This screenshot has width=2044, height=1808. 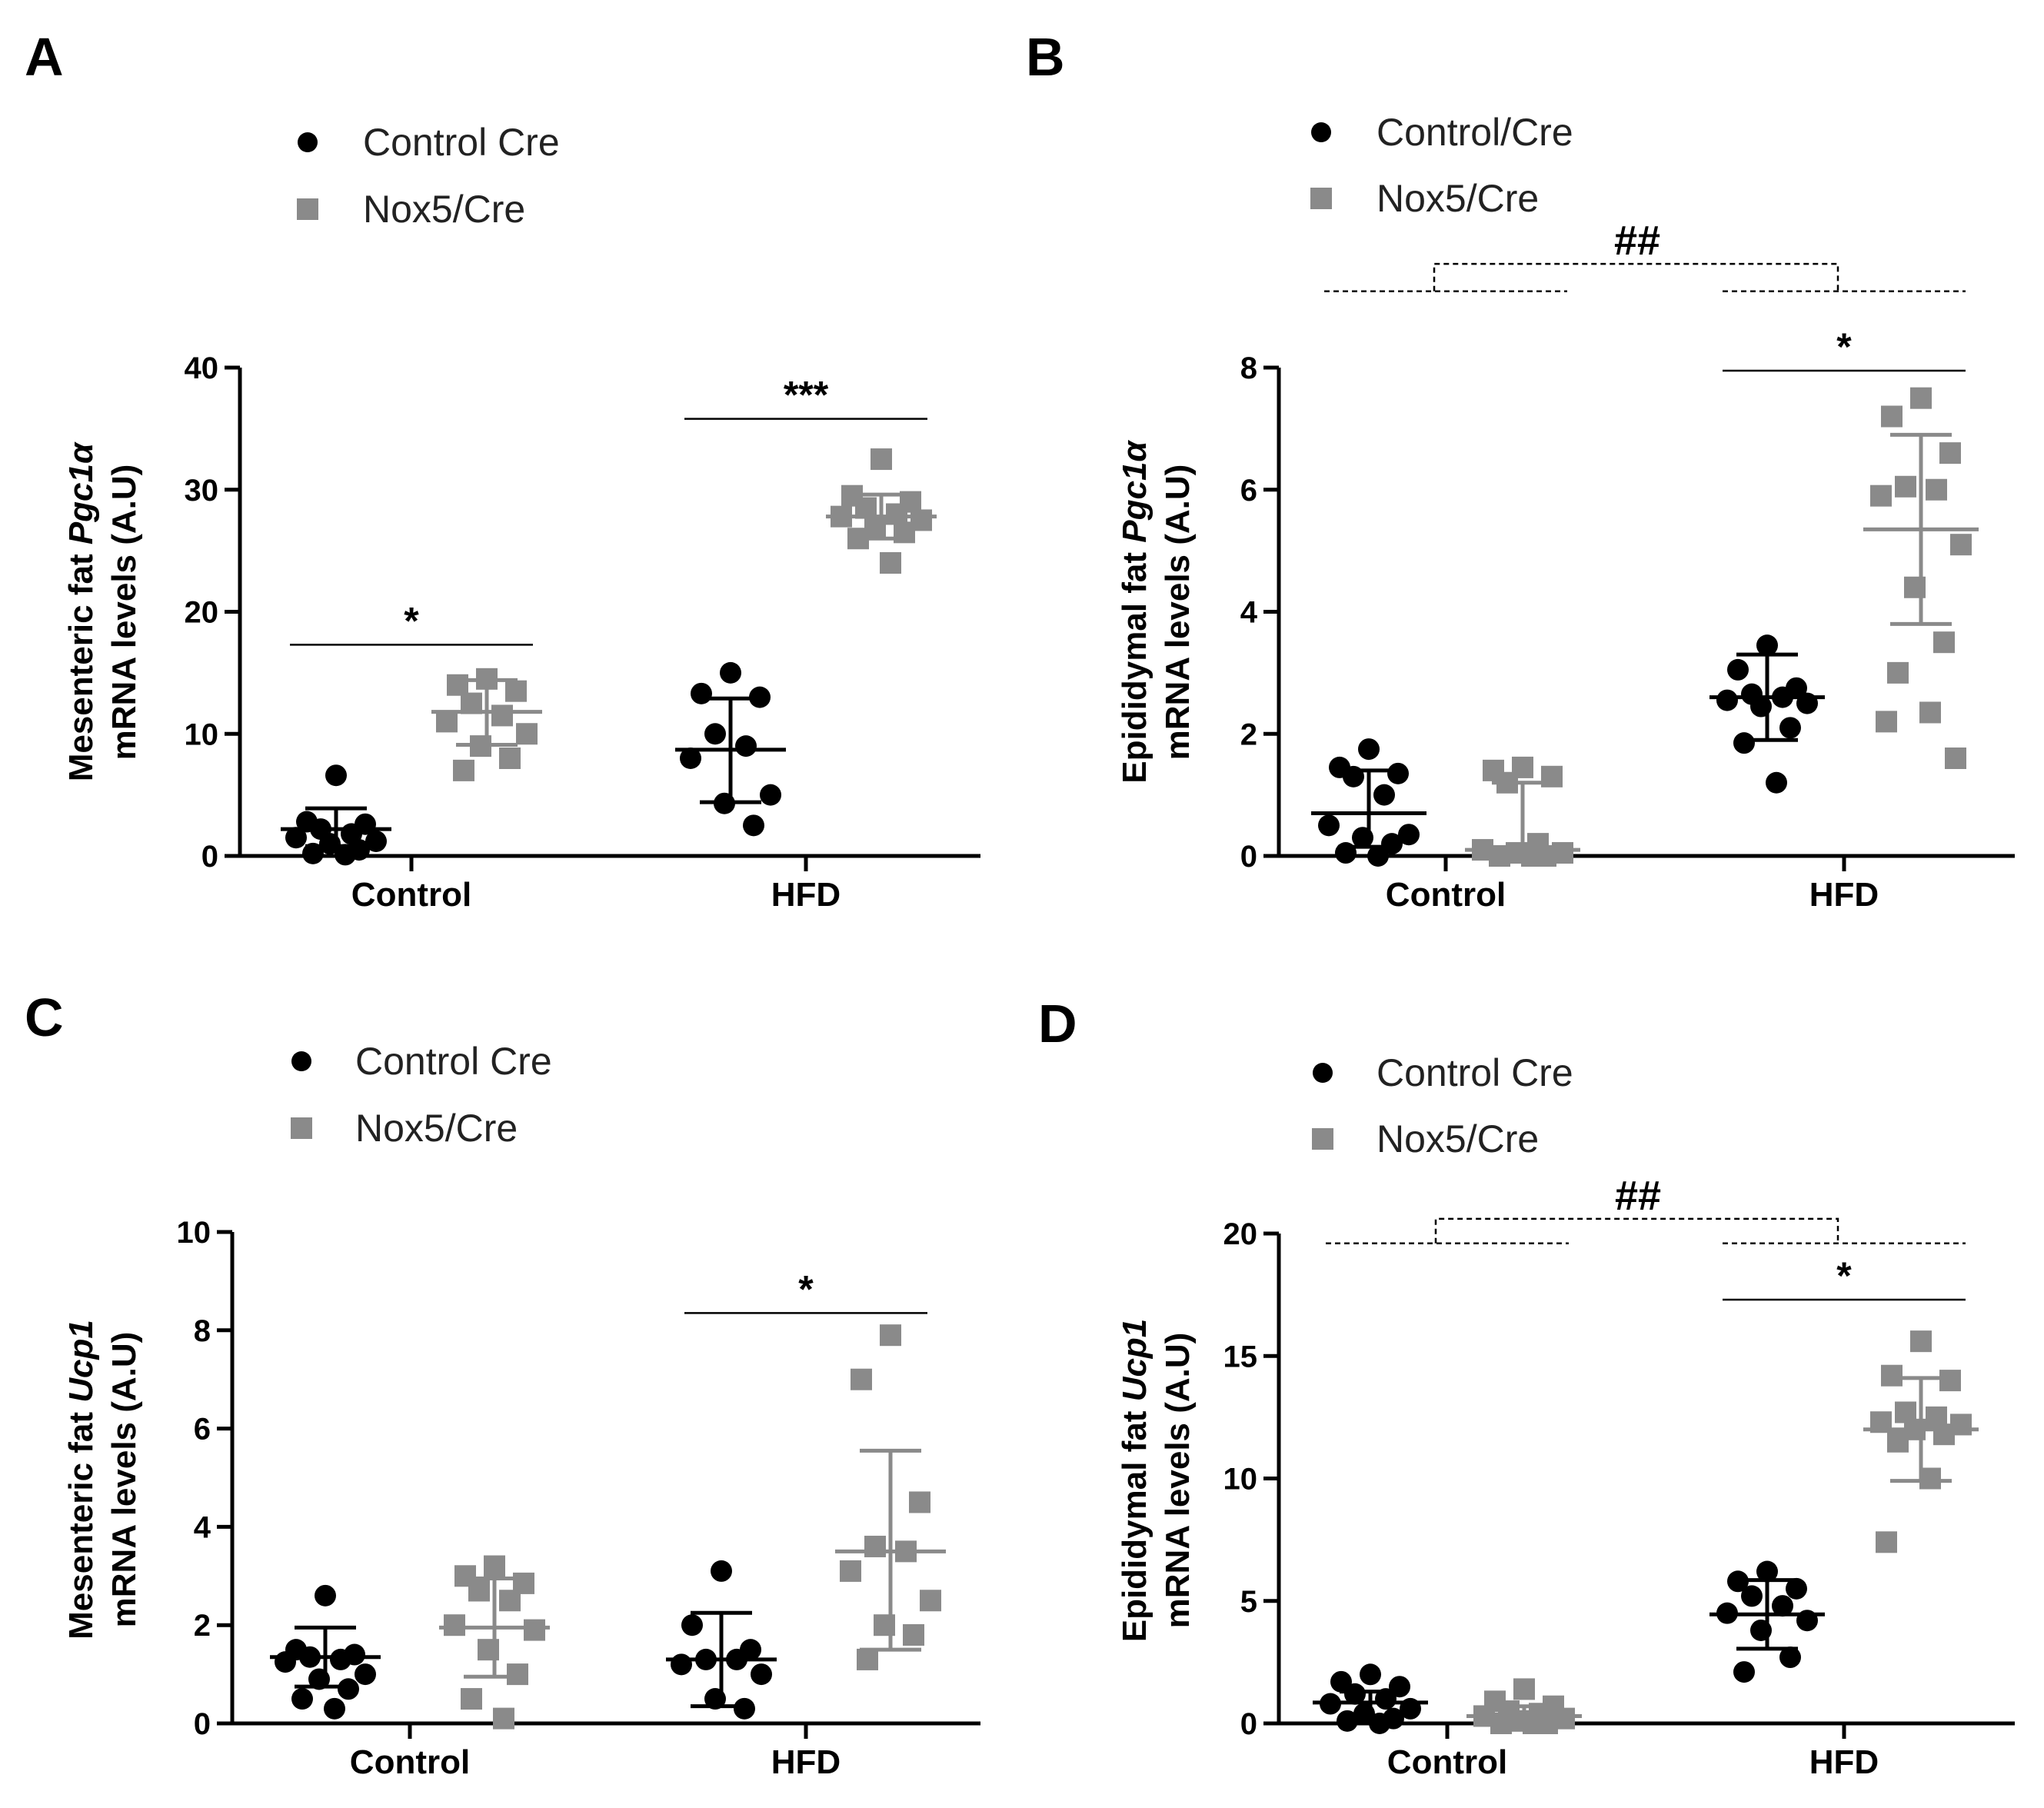 I want to click on y-tick-label: 15, so click(x=1240, y=1356).